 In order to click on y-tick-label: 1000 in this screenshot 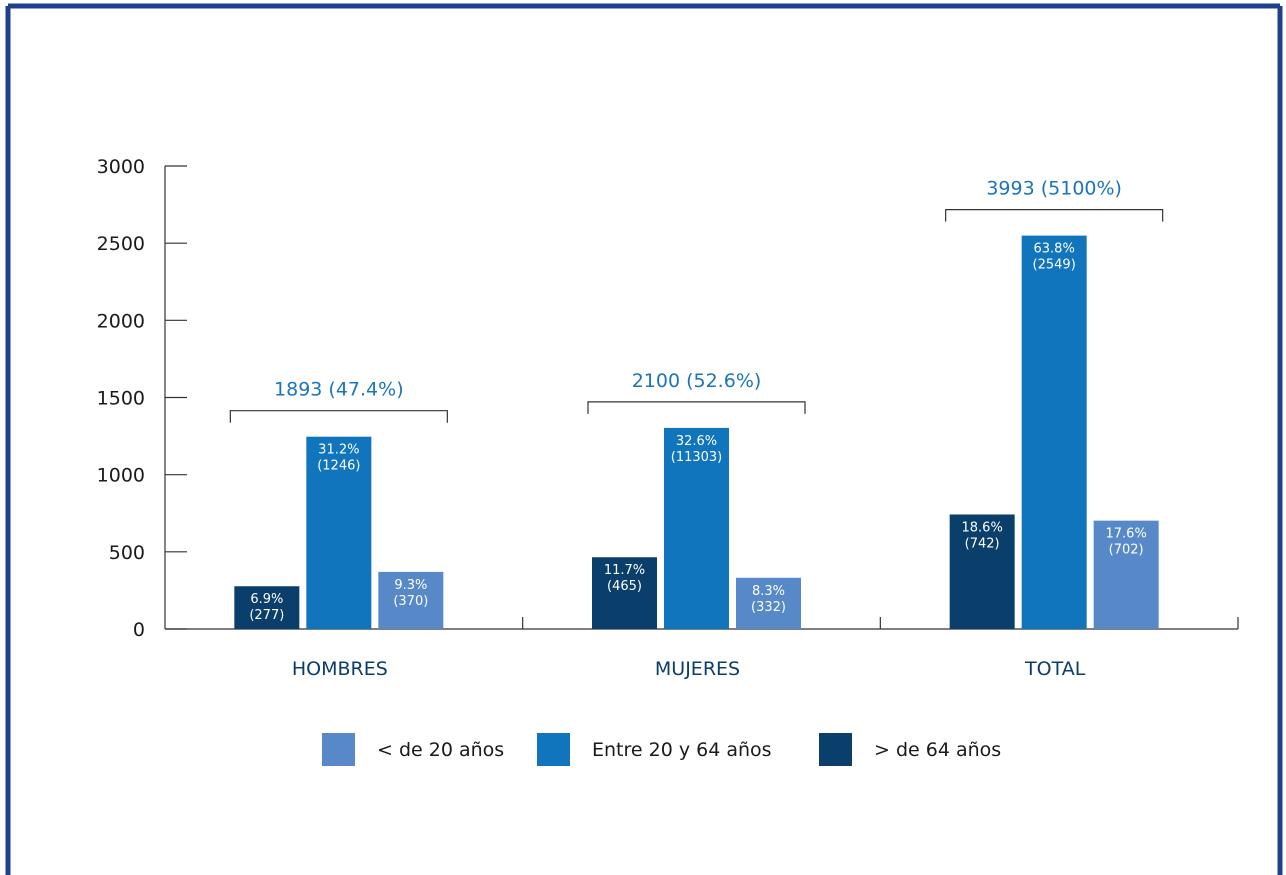, I will do `click(121, 476)`.